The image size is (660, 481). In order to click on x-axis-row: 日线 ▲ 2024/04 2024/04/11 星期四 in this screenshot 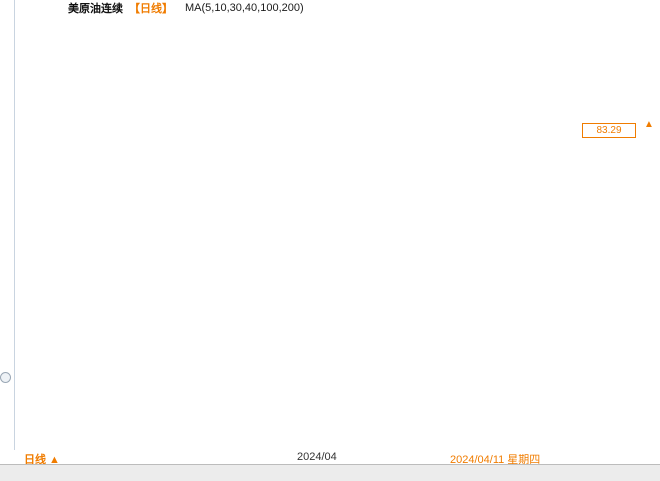, I will do `click(337, 458)`.